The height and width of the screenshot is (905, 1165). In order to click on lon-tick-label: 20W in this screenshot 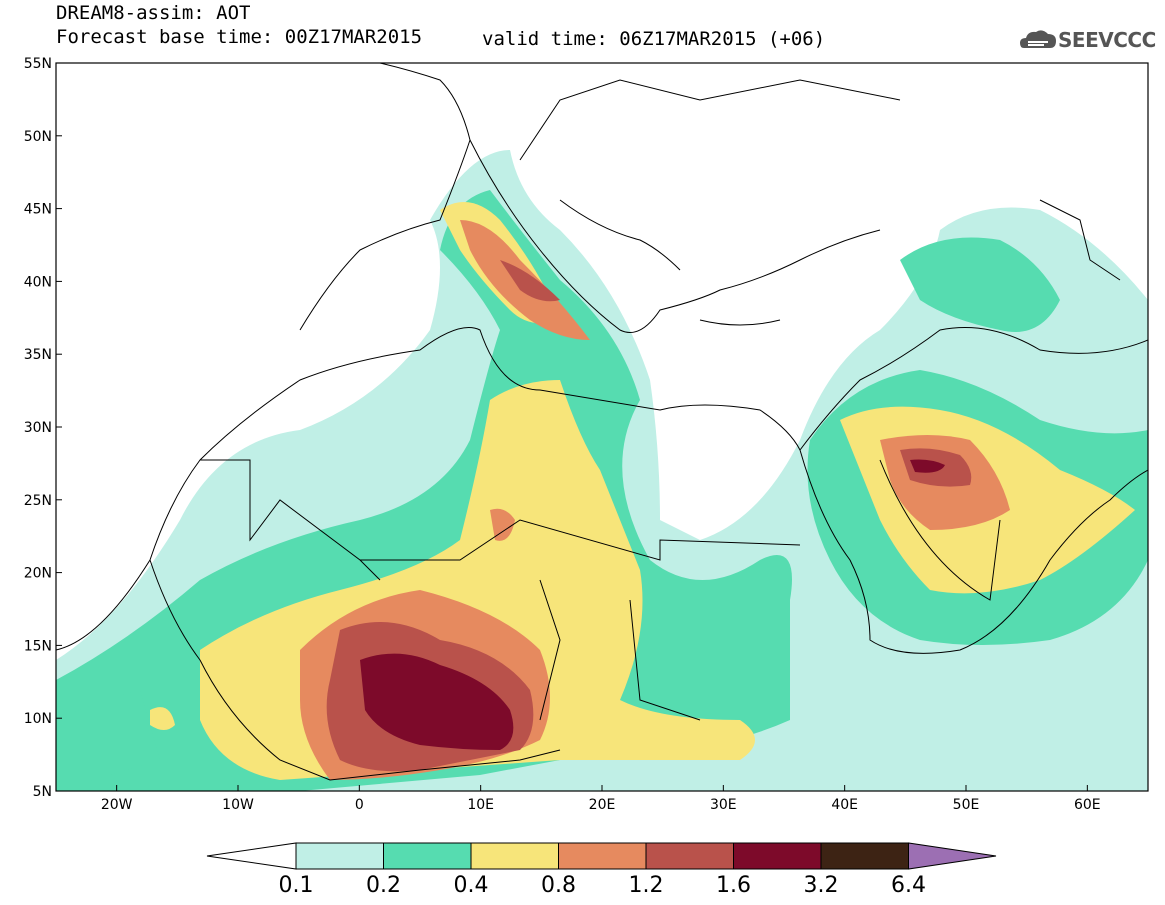, I will do `click(117, 805)`.